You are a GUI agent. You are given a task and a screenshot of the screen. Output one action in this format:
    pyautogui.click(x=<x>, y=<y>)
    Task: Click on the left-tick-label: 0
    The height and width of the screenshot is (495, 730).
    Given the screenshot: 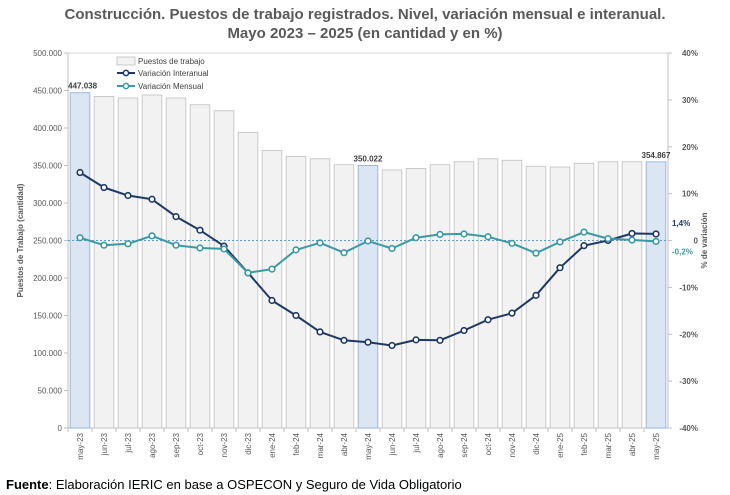 What is the action you would take?
    pyautogui.click(x=60, y=428)
    